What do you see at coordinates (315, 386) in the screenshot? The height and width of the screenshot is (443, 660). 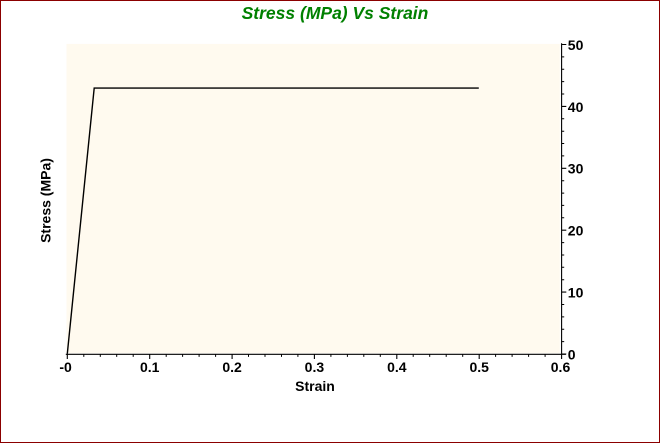 I see `svg-text: Strain` at bounding box center [315, 386].